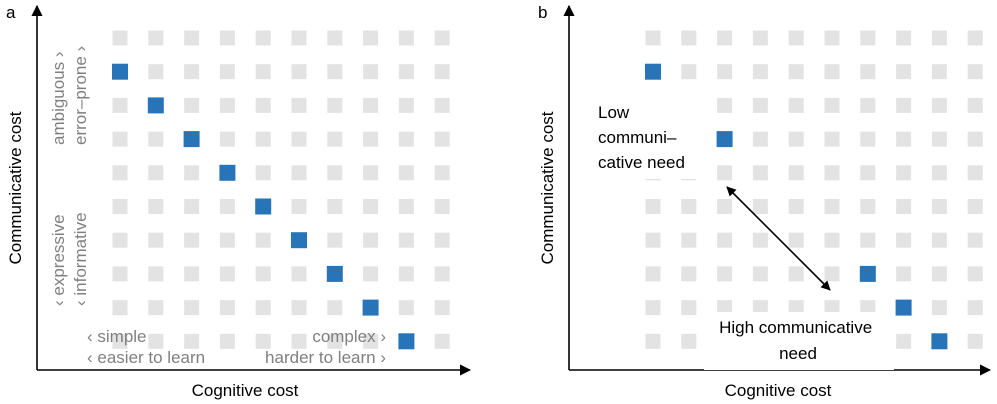  What do you see at coordinates (80, 259) in the screenshot?
I see `annotation-informative: ‹ informative` at bounding box center [80, 259].